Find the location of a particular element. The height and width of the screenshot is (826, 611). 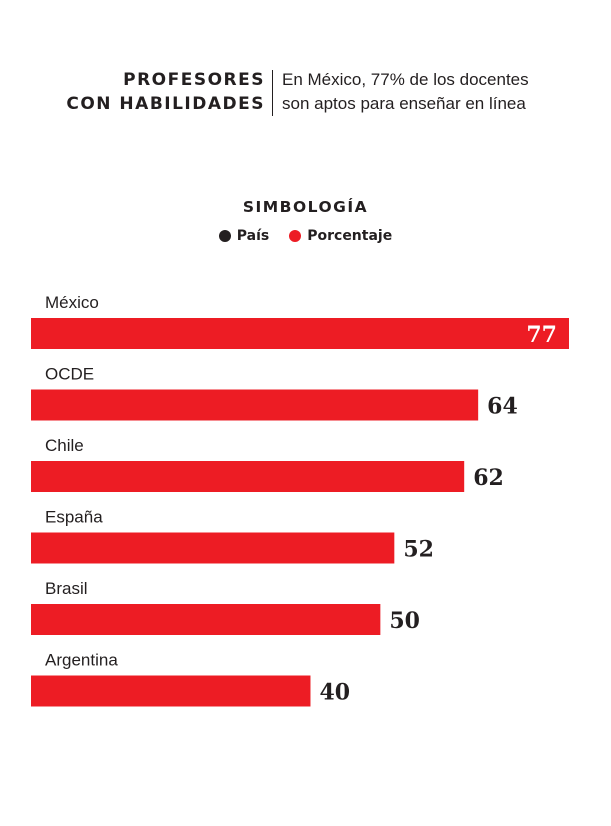

legend: País Porcentaje is located at coordinates (305, 236).